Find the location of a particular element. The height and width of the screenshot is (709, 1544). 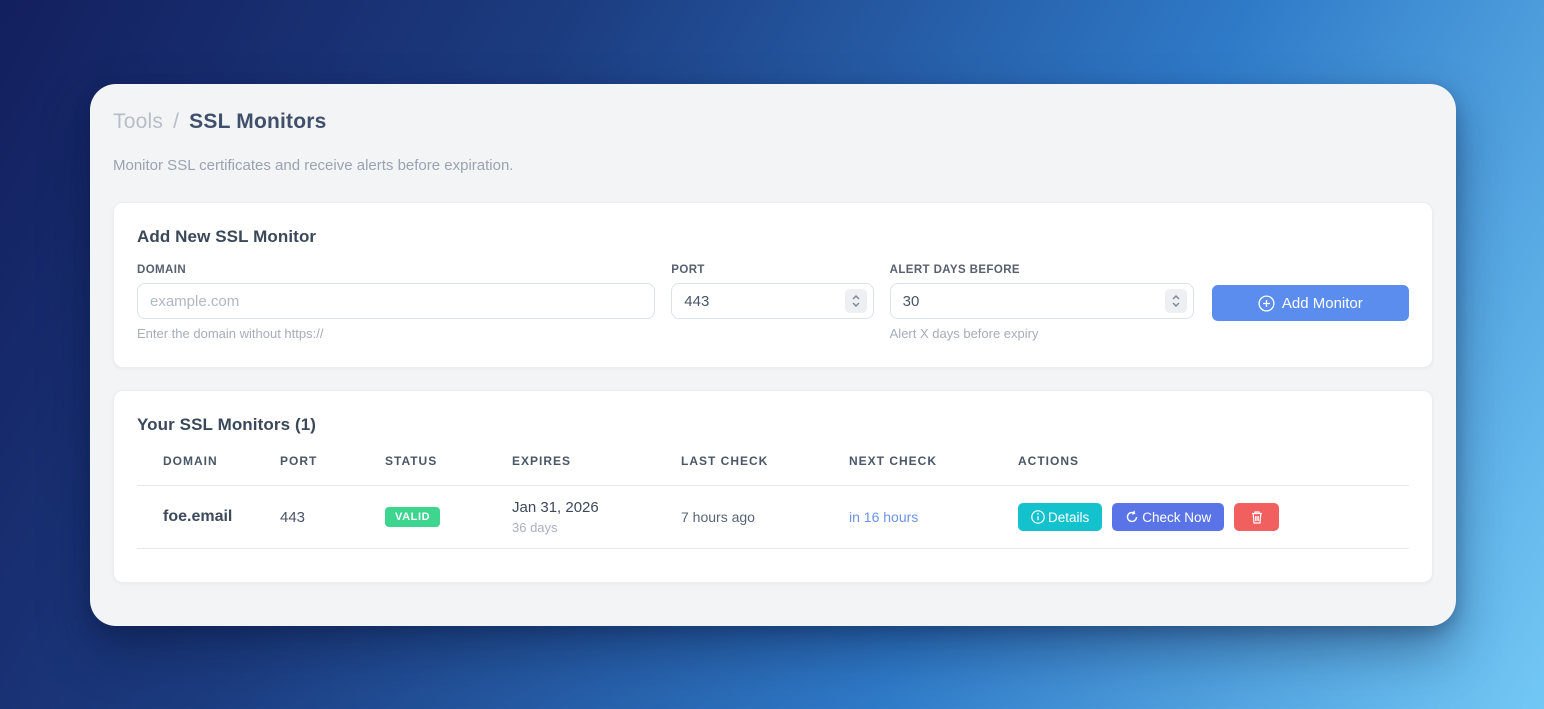

page-title: SSL Monitors is located at coordinates (258, 121).